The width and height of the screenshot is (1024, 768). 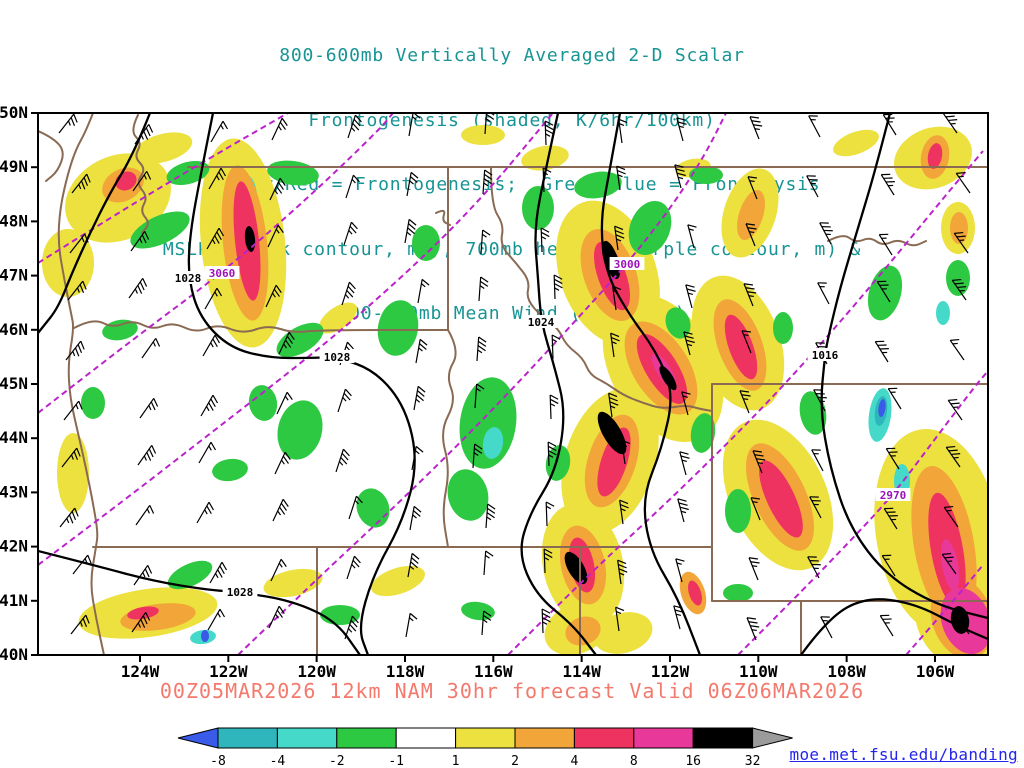 I want to click on colorbar-tick-label: -8, so click(x=218, y=761).